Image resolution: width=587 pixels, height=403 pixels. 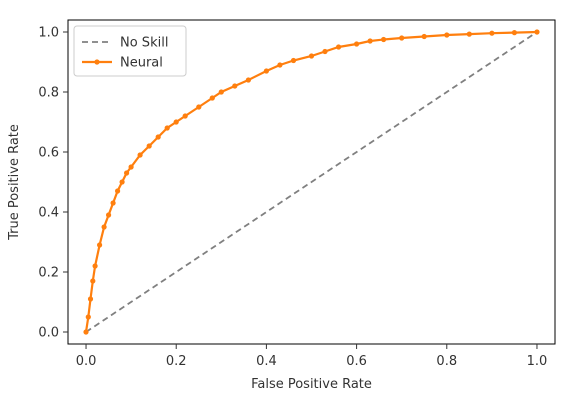 What do you see at coordinates (53, 183) in the screenshot?
I see `y-axis-ticks: 0.0 0.2 0.4 0.6 0.8 1.0` at bounding box center [53, 183].